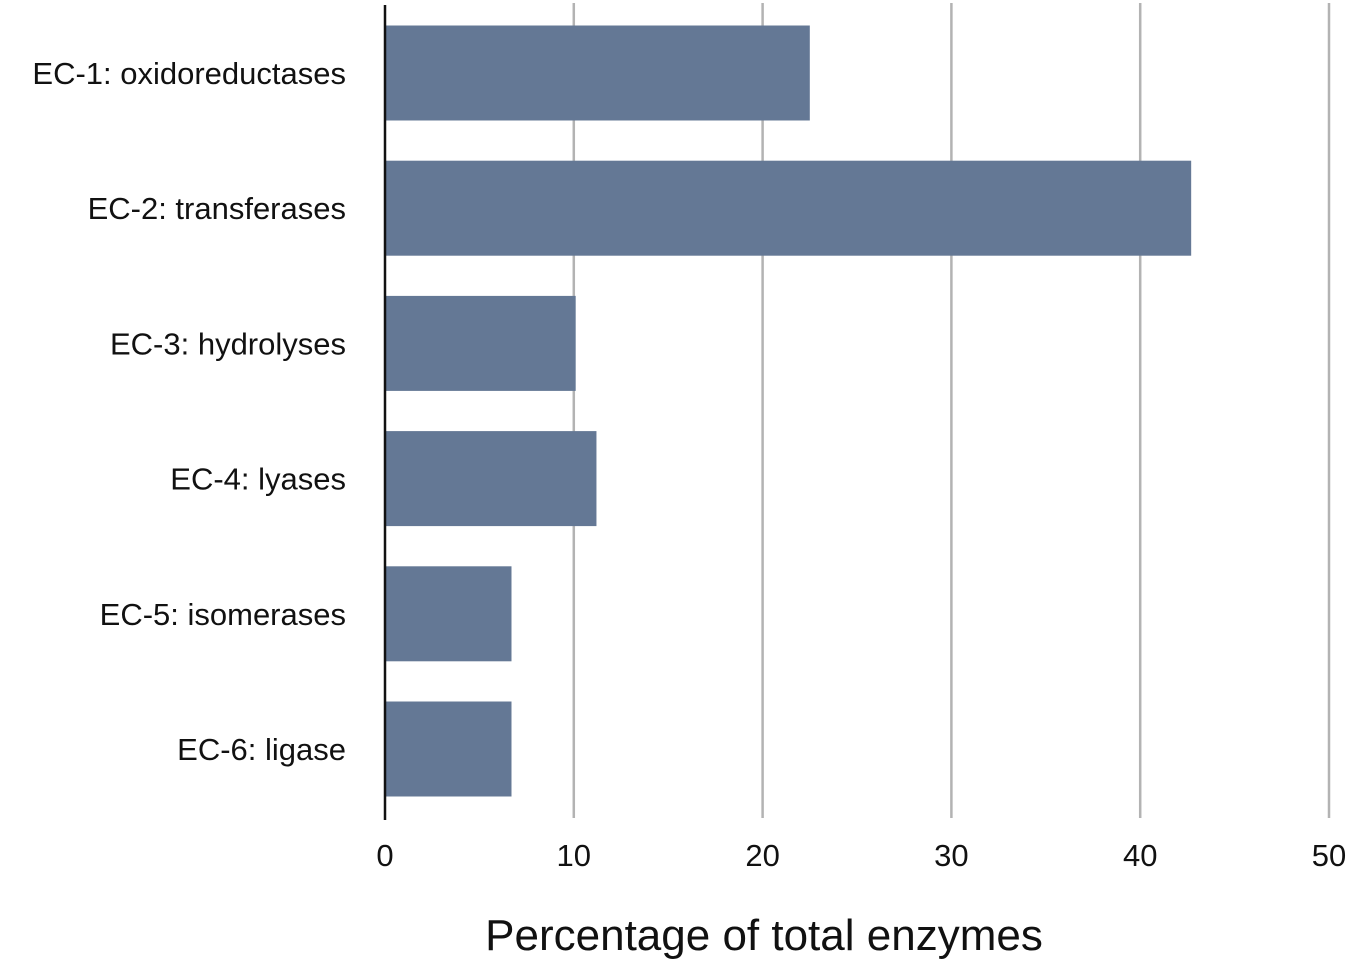  I want to click on category-label: EC-1: oxidoreductases, so click(189, 73).